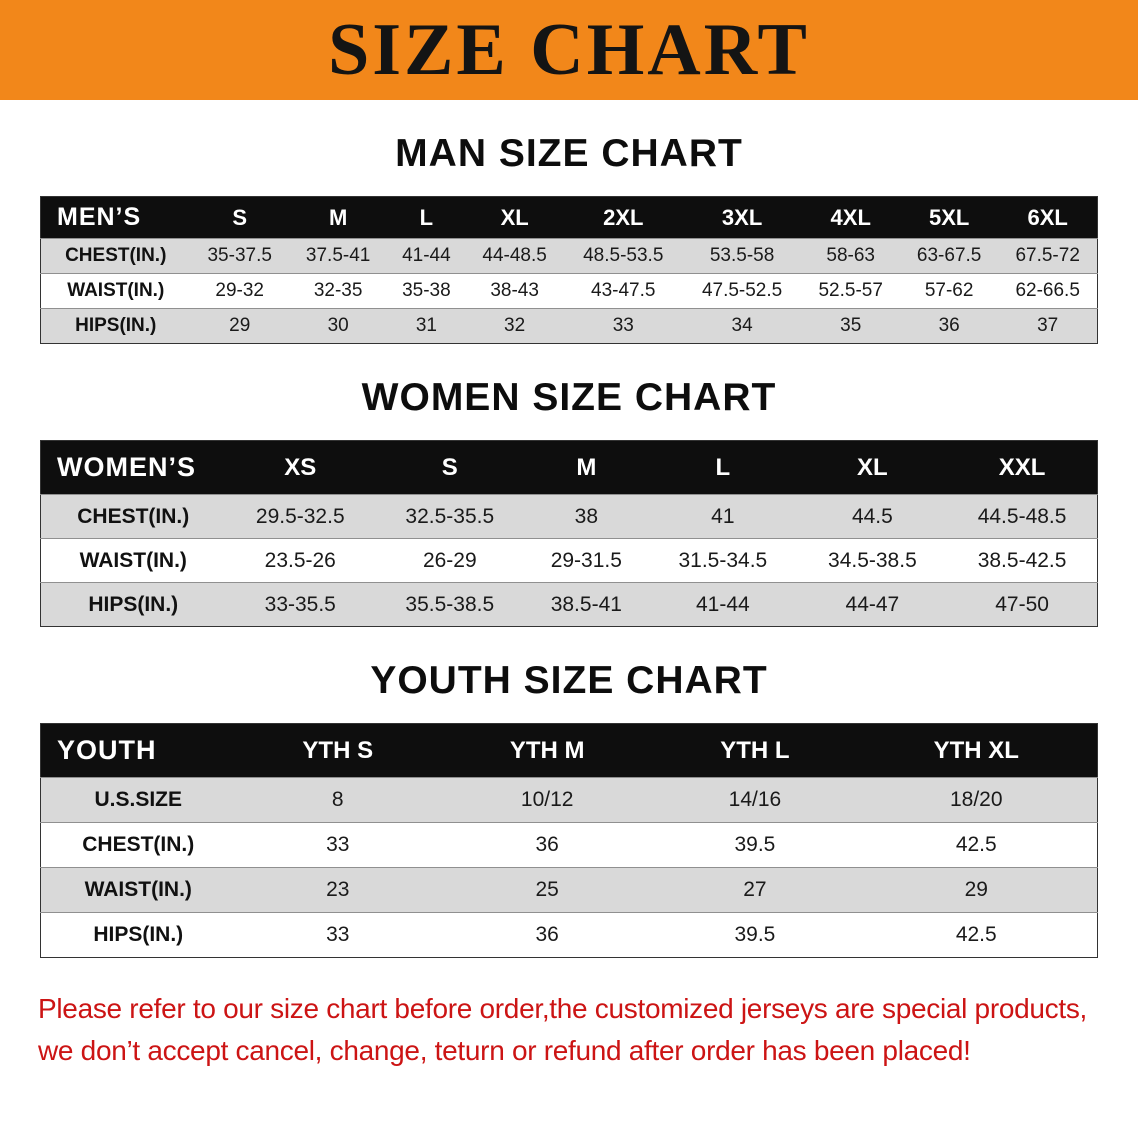 The image size is (1138, 1132). What do you see at coordinates (300, 467) in the screenshot?
I see `size-header-cell: XS` at bounding box center [300, 467].